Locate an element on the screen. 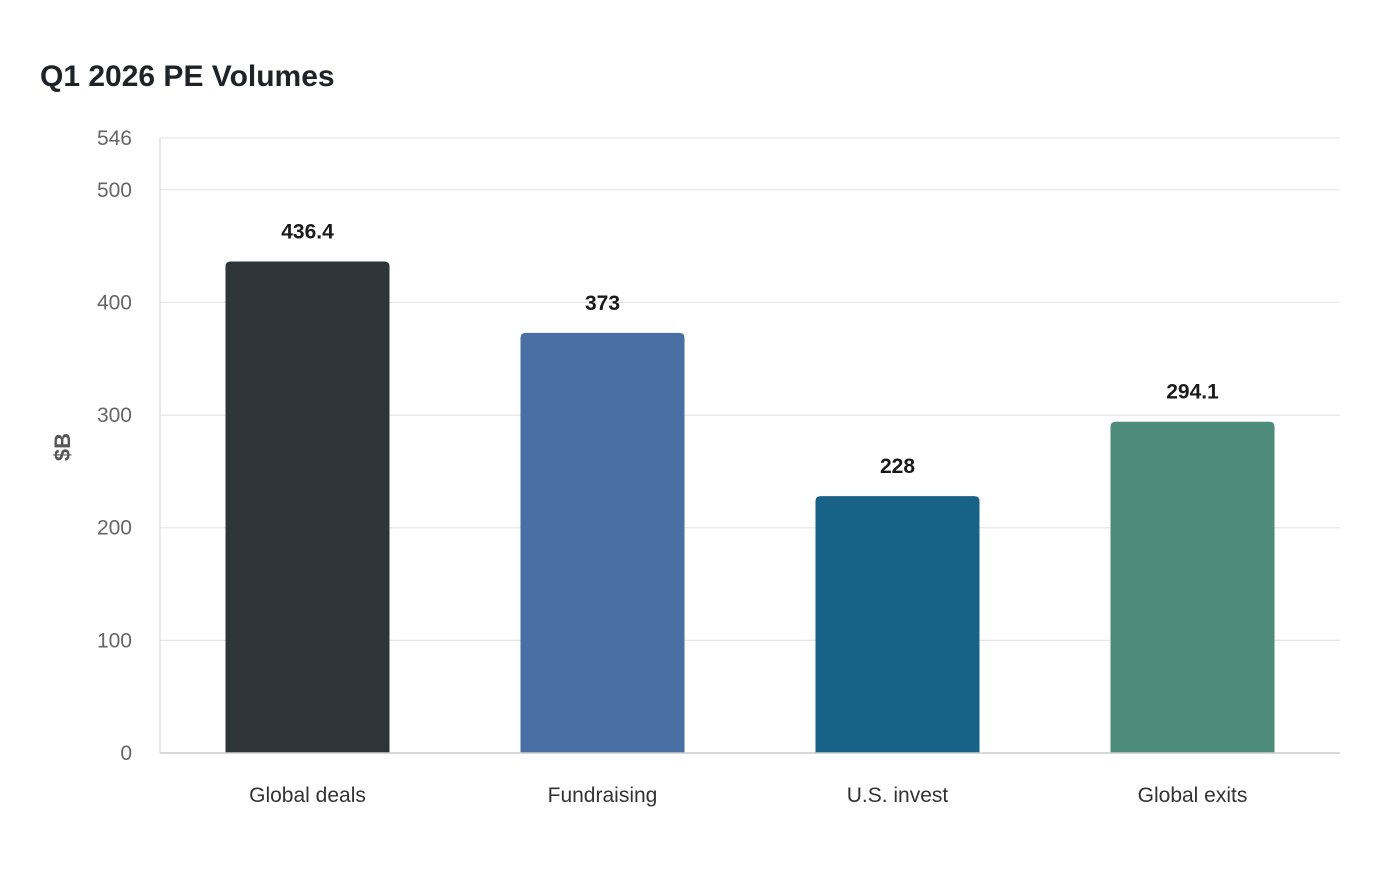 This screenshot has width=1400, height=880. y-tick-label: 400 is located at coordinates (114, 302).